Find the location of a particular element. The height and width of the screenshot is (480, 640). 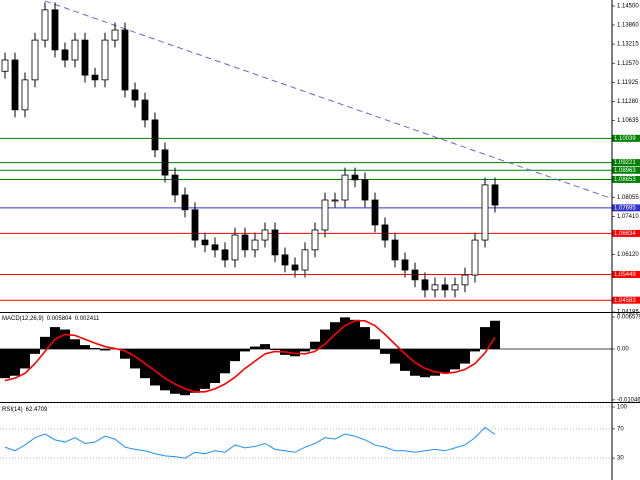

level-label: 1.08963 is located at coordinates (625, 171).